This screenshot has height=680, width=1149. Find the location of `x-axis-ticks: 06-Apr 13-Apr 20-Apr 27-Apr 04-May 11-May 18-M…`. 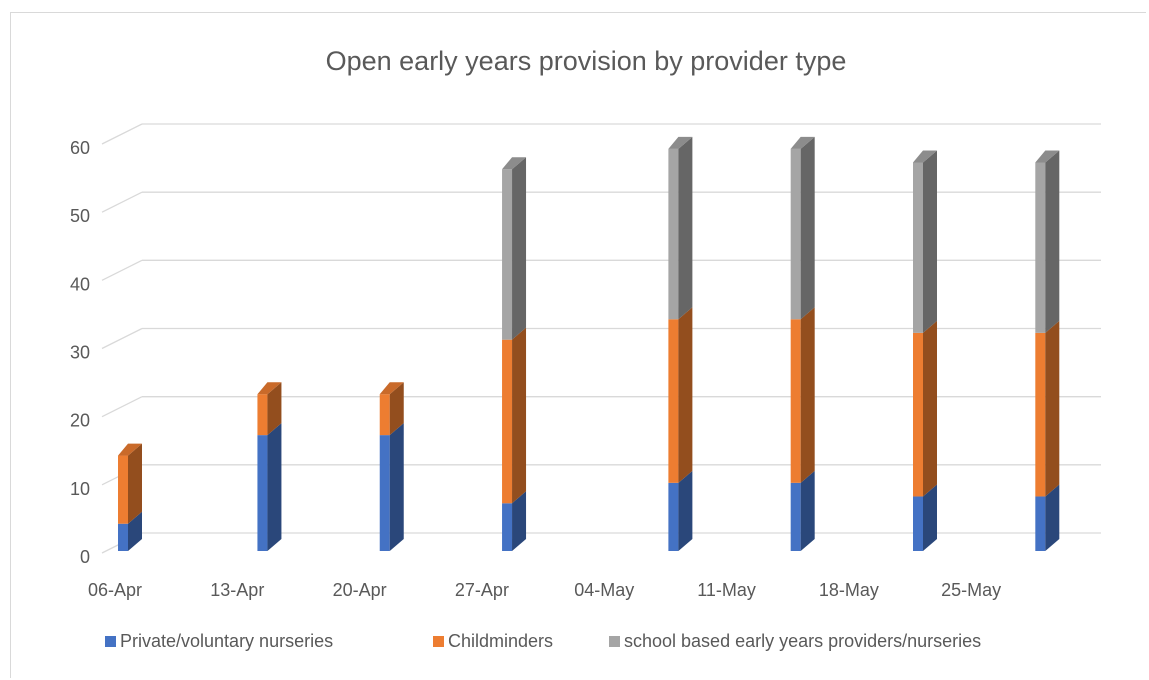

x-axis-ticks: 06-Apr 13-Apr 20-Apr 27-Apr 04-May 11-May 18-M… is located at coordinates (544, 590).